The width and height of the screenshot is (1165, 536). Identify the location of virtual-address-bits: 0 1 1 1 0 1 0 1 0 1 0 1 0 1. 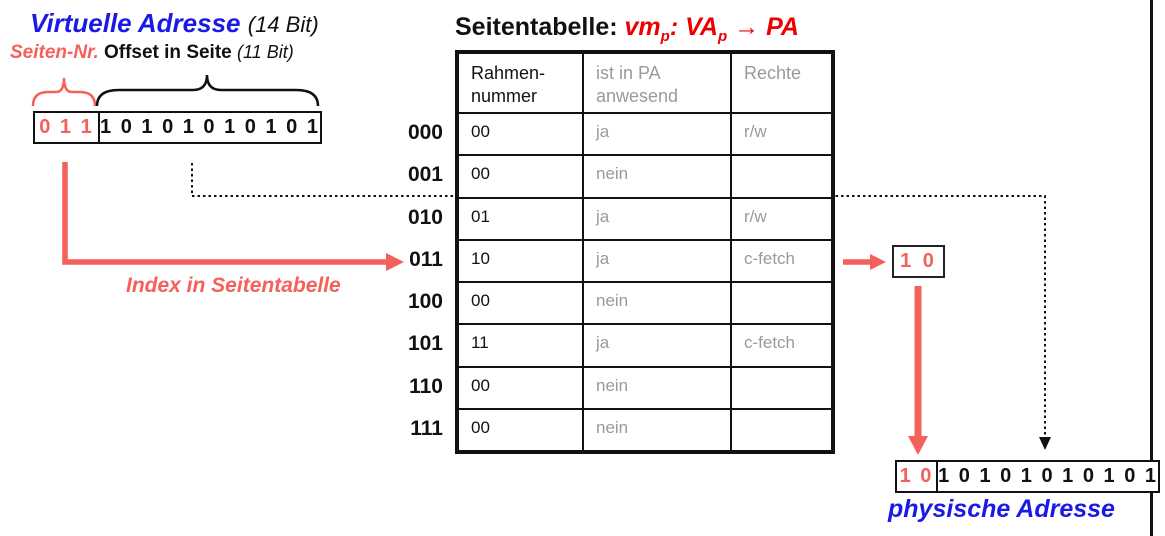
(177, 127).